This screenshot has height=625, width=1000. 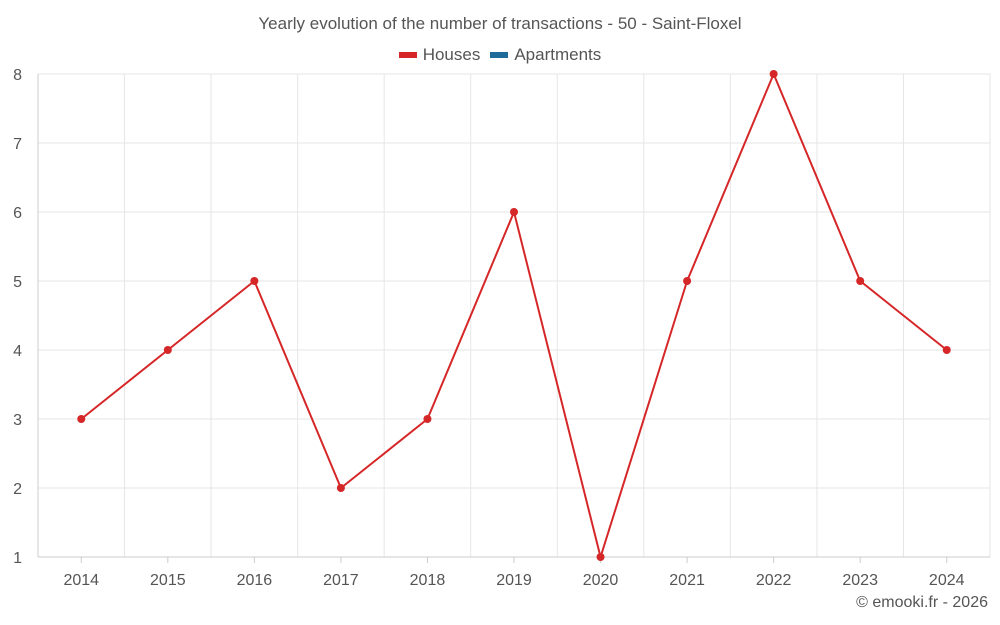 I want to click on y-tick-label: 6, so click(x=17, y=213).